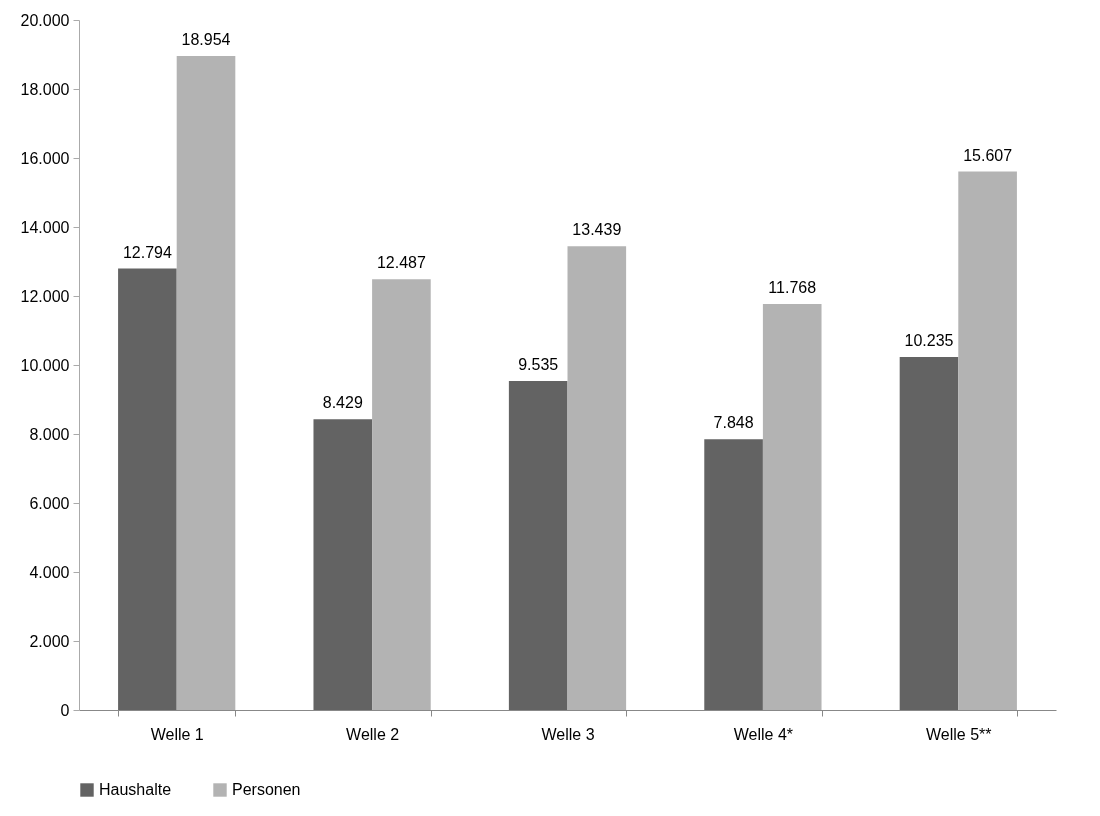  What do you see at coordinates (45, 158) in the screenshot?
I see `y-tick-label: 16.000` at bounding box center [45, 158].